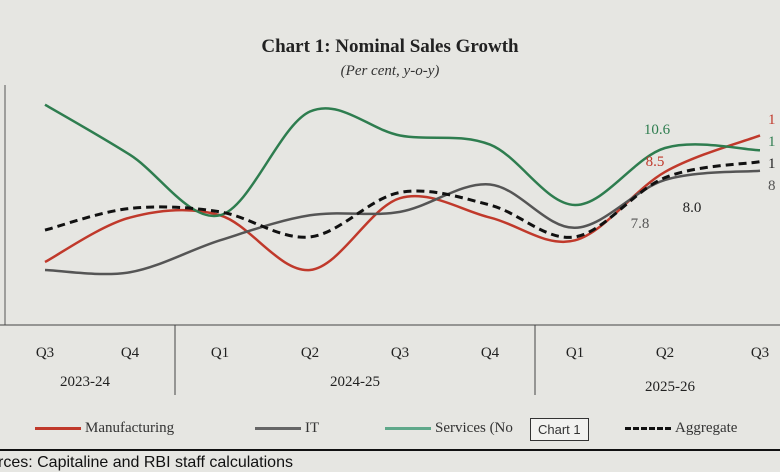 This screenshot has height=472, width=780. What do you see at coordinates (390, 46) in the screenshot?
I see `chart-title: Chart 1: Nominal Sales Growth` at bounding box center [390, 46].